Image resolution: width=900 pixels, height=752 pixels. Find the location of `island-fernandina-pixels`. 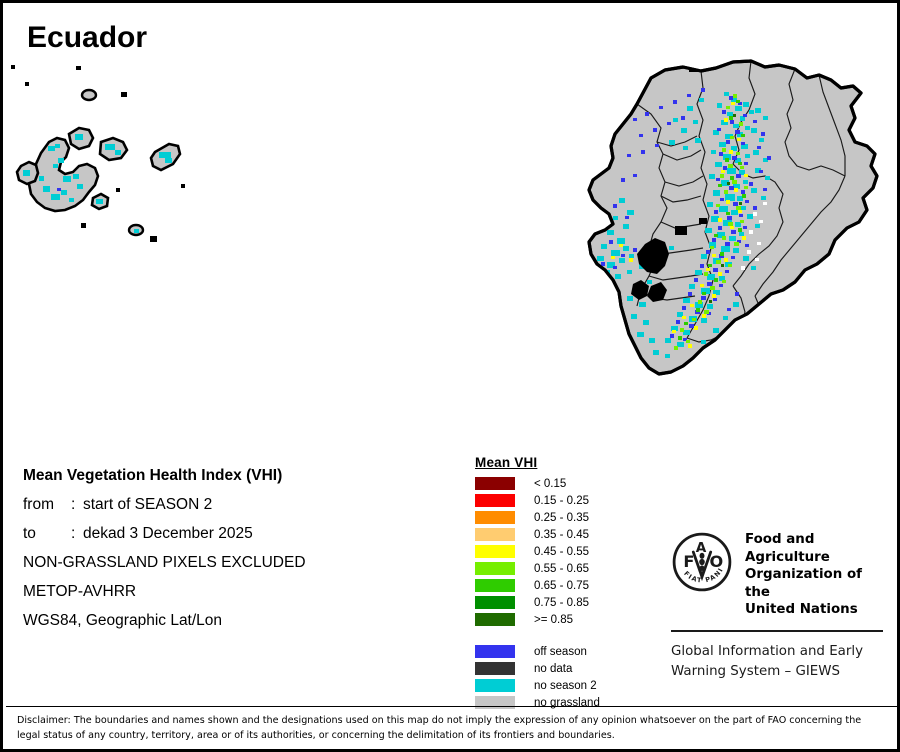

island-fernandina-pixels is located at coordinates (26, 173).